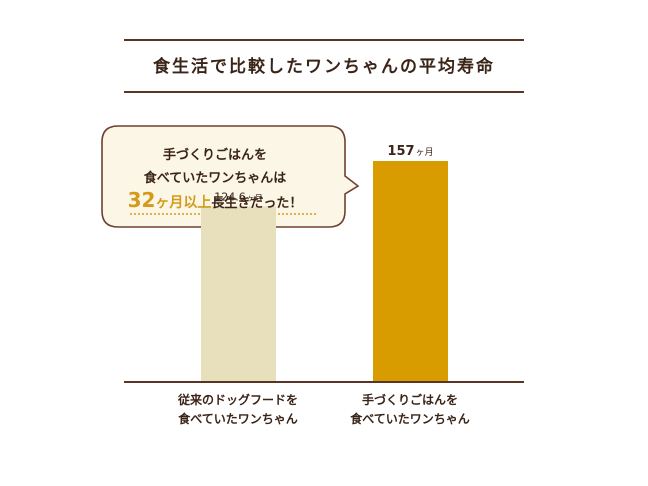 Image resolution: width=648 pixels, height=486 pixels. I want to click on category-label-line: 手づくりごはんを, so click(409, 400).